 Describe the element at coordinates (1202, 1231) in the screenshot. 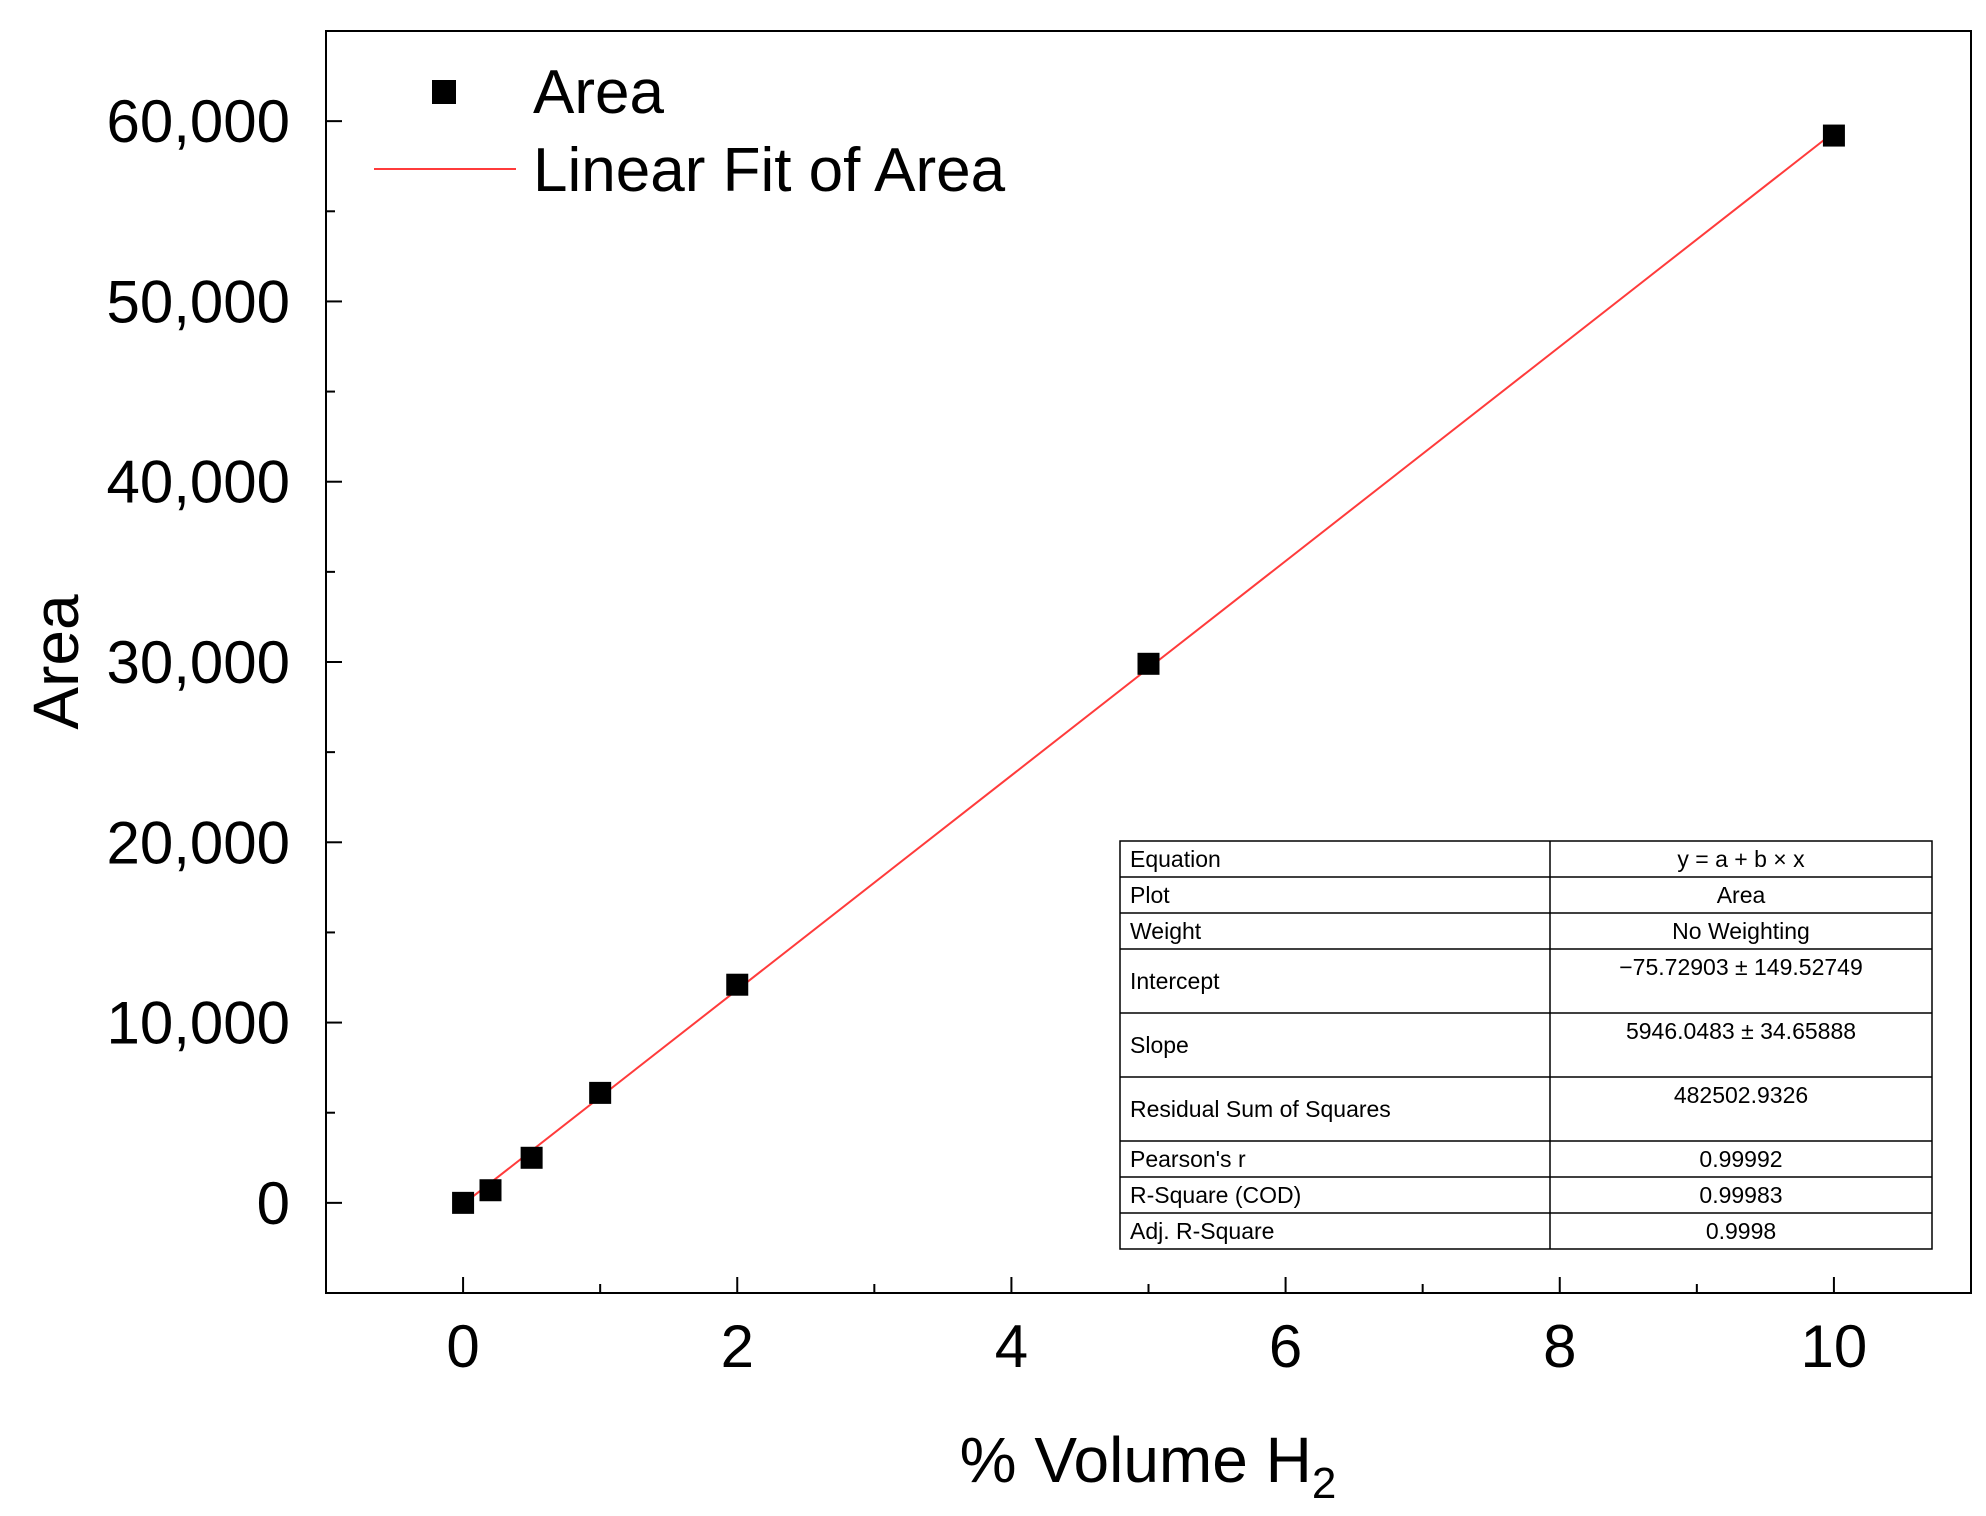

I see `fit-table-label: Adj. R-Square` at that location.